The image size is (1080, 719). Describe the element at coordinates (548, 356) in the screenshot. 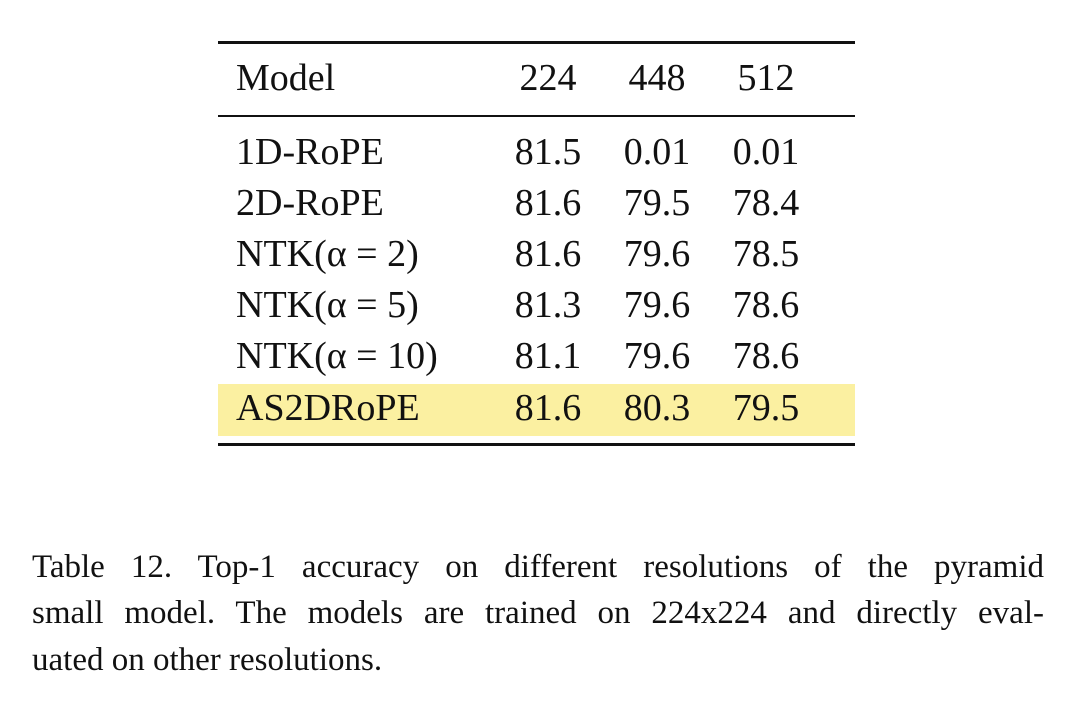

I see `table-cell: 81.1` at that location.